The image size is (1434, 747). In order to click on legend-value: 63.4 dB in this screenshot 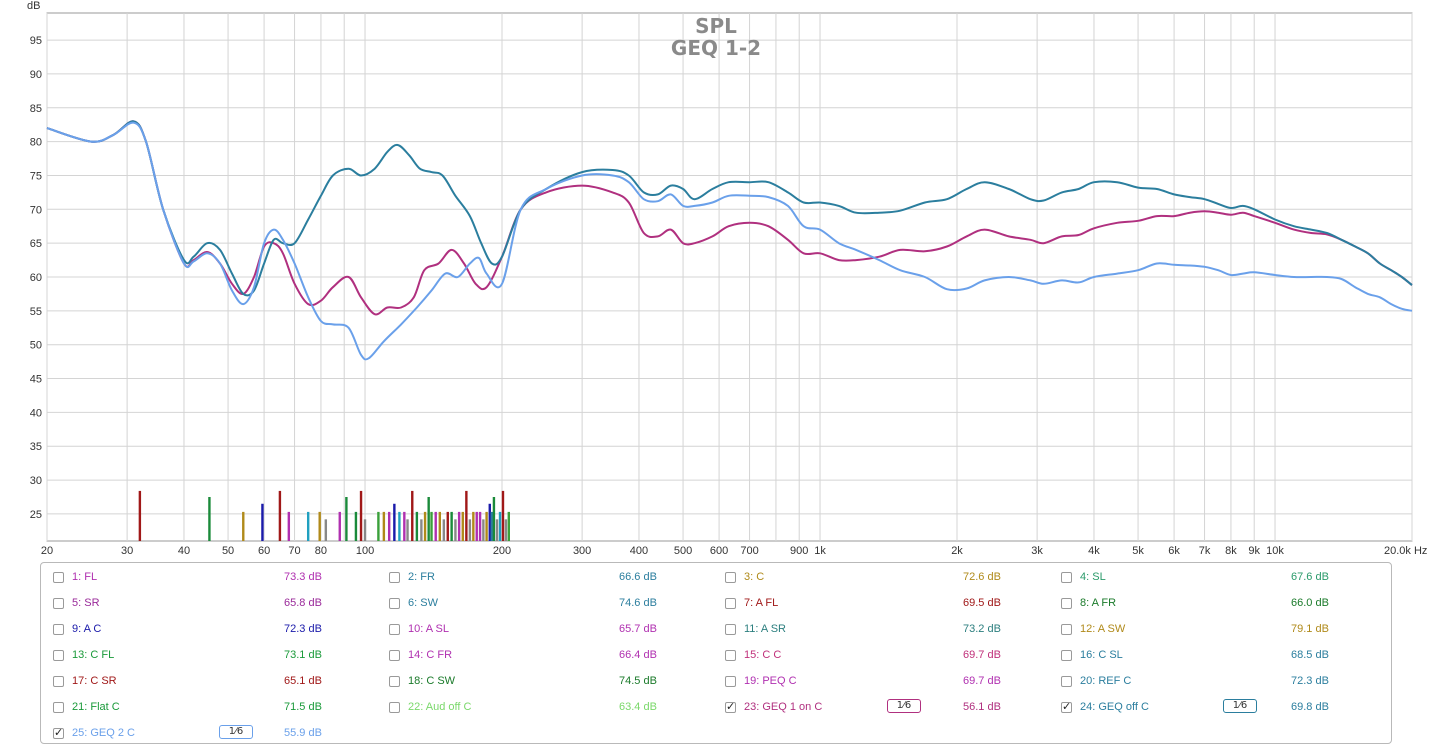, I will do `click(638, 707)`.